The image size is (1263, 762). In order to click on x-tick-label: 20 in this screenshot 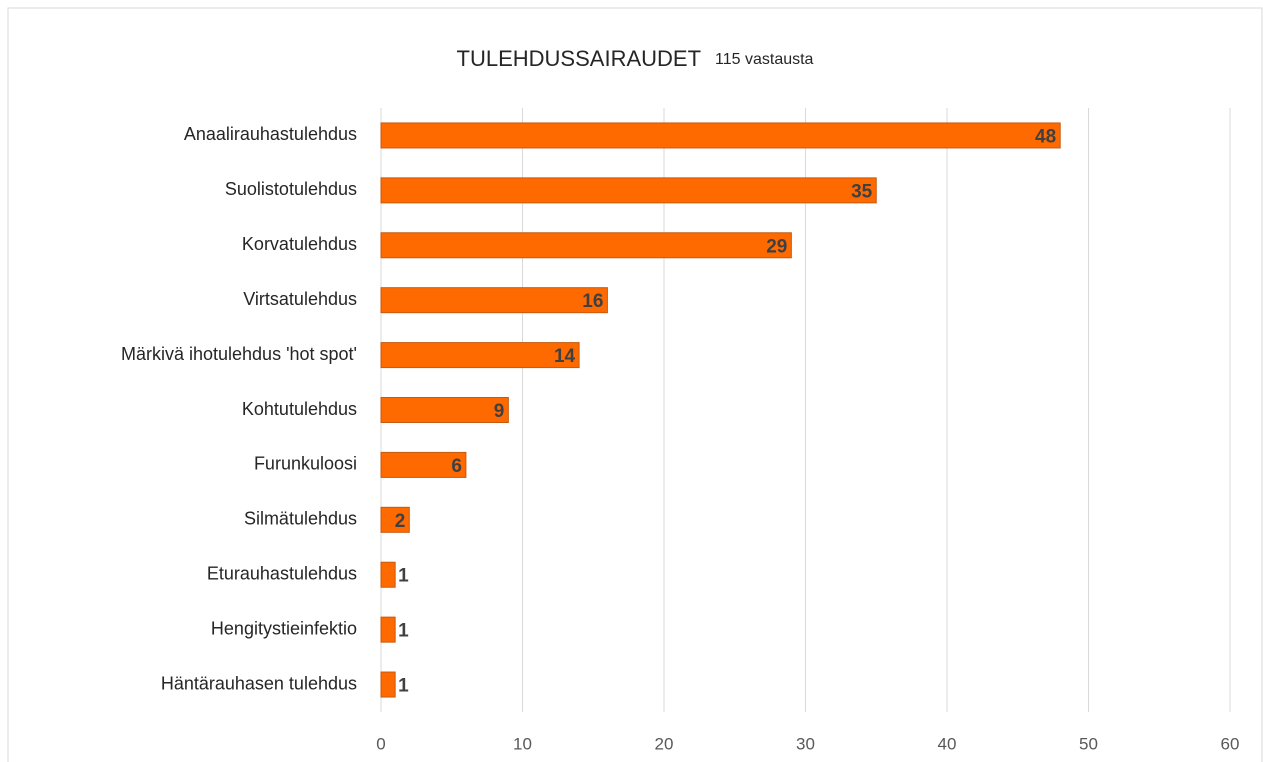, I will do `click(664, 743)`.